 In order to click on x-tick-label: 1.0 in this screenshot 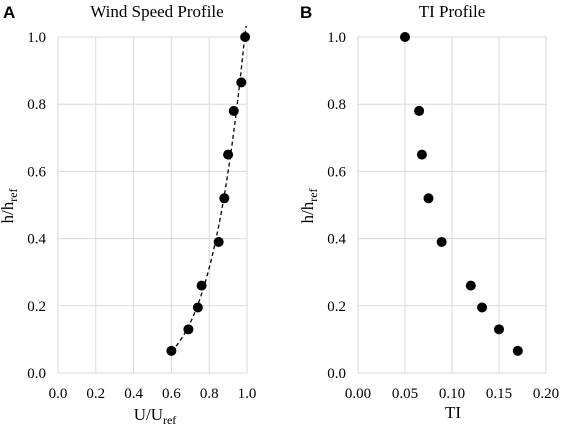, I will do `click(247, 394)`.